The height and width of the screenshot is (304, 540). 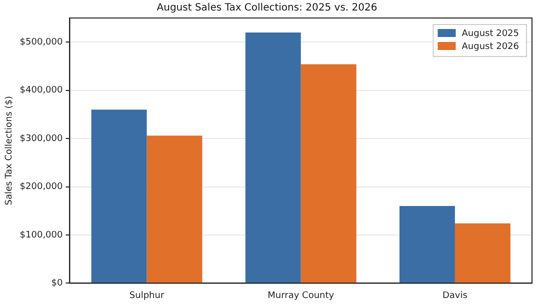 What do you see at coordinates (42, 42) in the screenshot?
I see `y-tick-label: $500,000` at bounding box center [42, 42].